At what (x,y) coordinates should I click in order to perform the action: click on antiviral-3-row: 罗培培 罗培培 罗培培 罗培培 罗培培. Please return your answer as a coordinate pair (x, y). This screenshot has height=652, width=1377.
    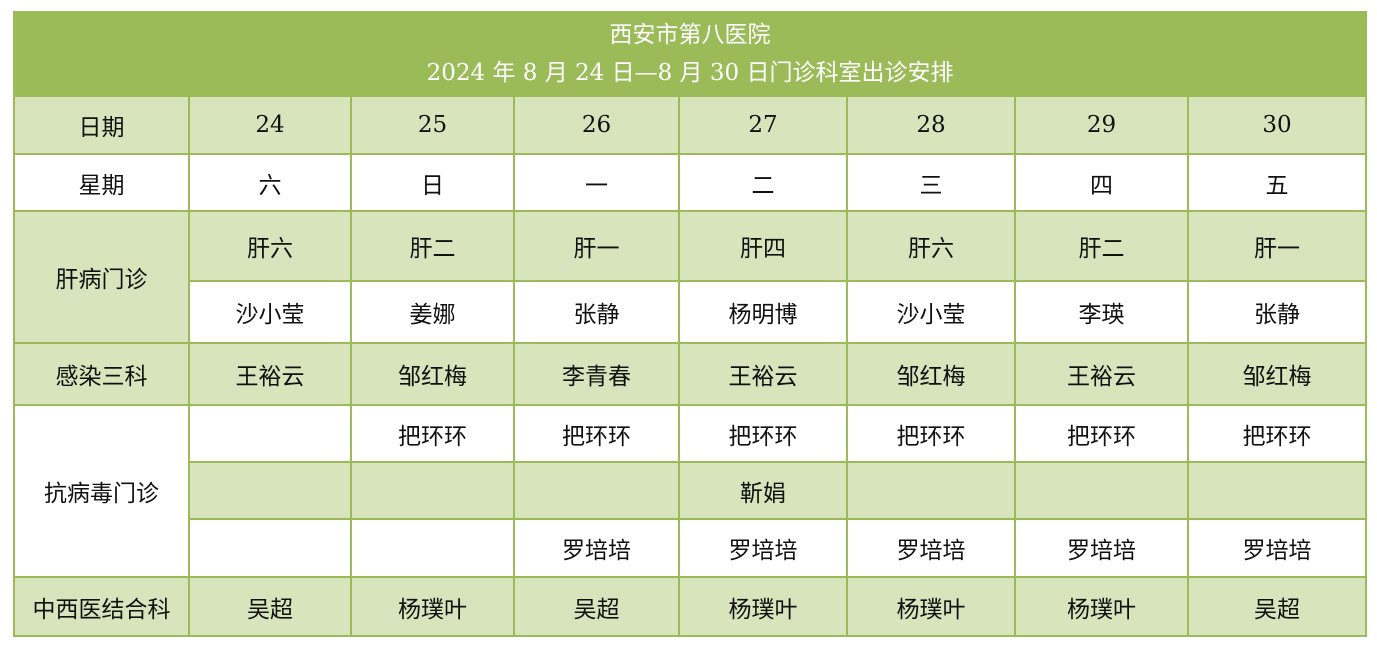
    Looking at the image, I should click on (691, 548).